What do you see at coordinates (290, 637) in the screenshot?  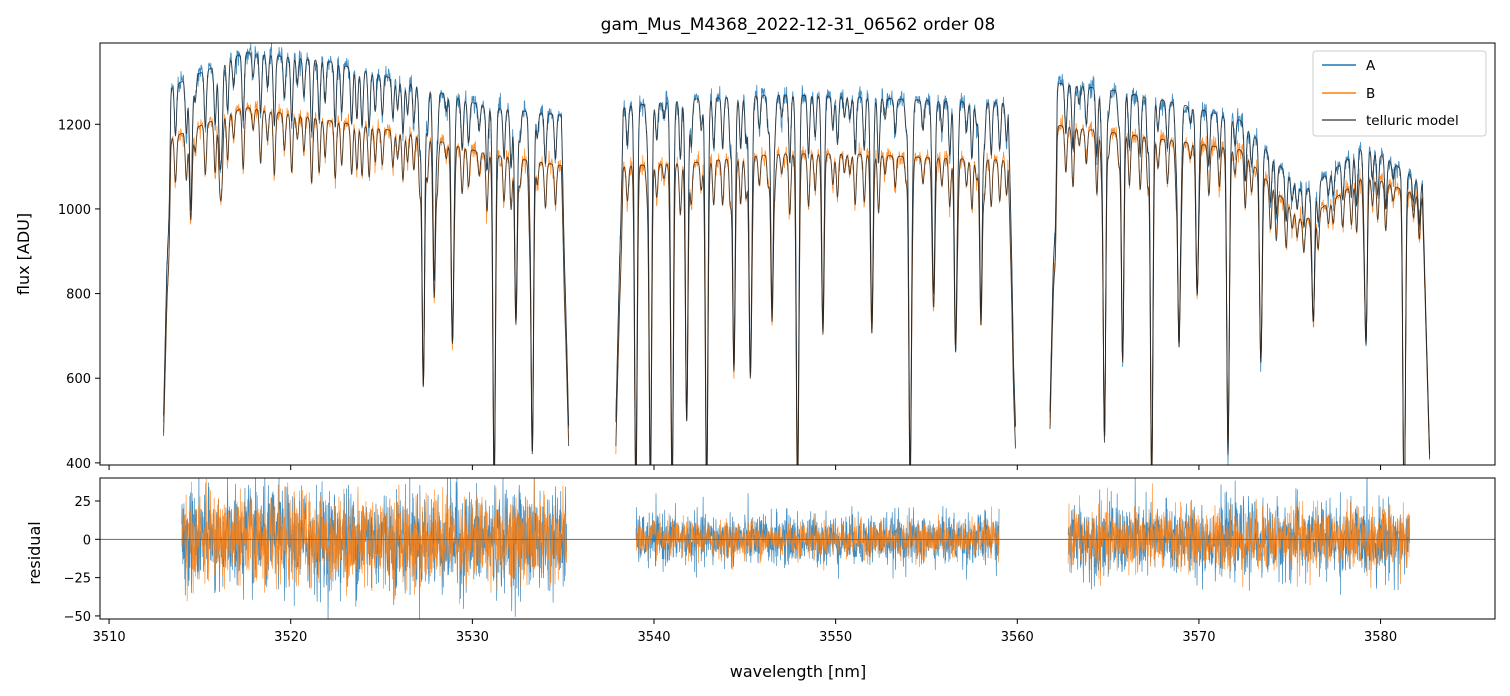 I see `x-tick-label: 3520` at bounding box center [290, 637].